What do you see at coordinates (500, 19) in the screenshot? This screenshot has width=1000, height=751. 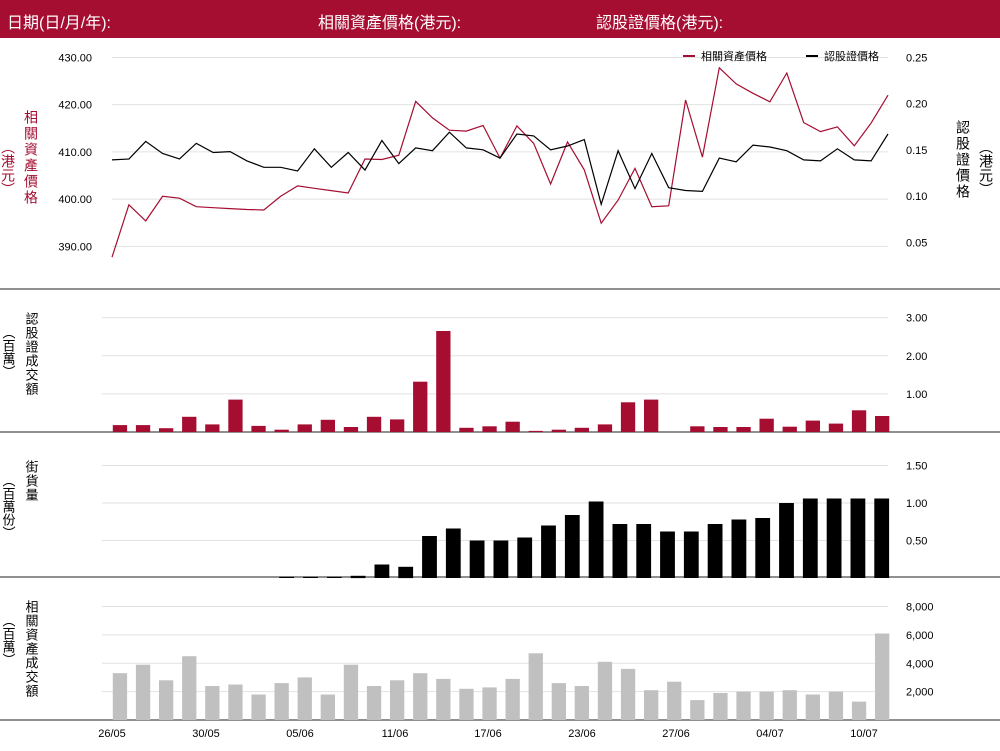 I see `header-bar: 日期(日/月/年): 相關資產價格(港元): 認股證價格(港元):` at bounding box center [500, 19].